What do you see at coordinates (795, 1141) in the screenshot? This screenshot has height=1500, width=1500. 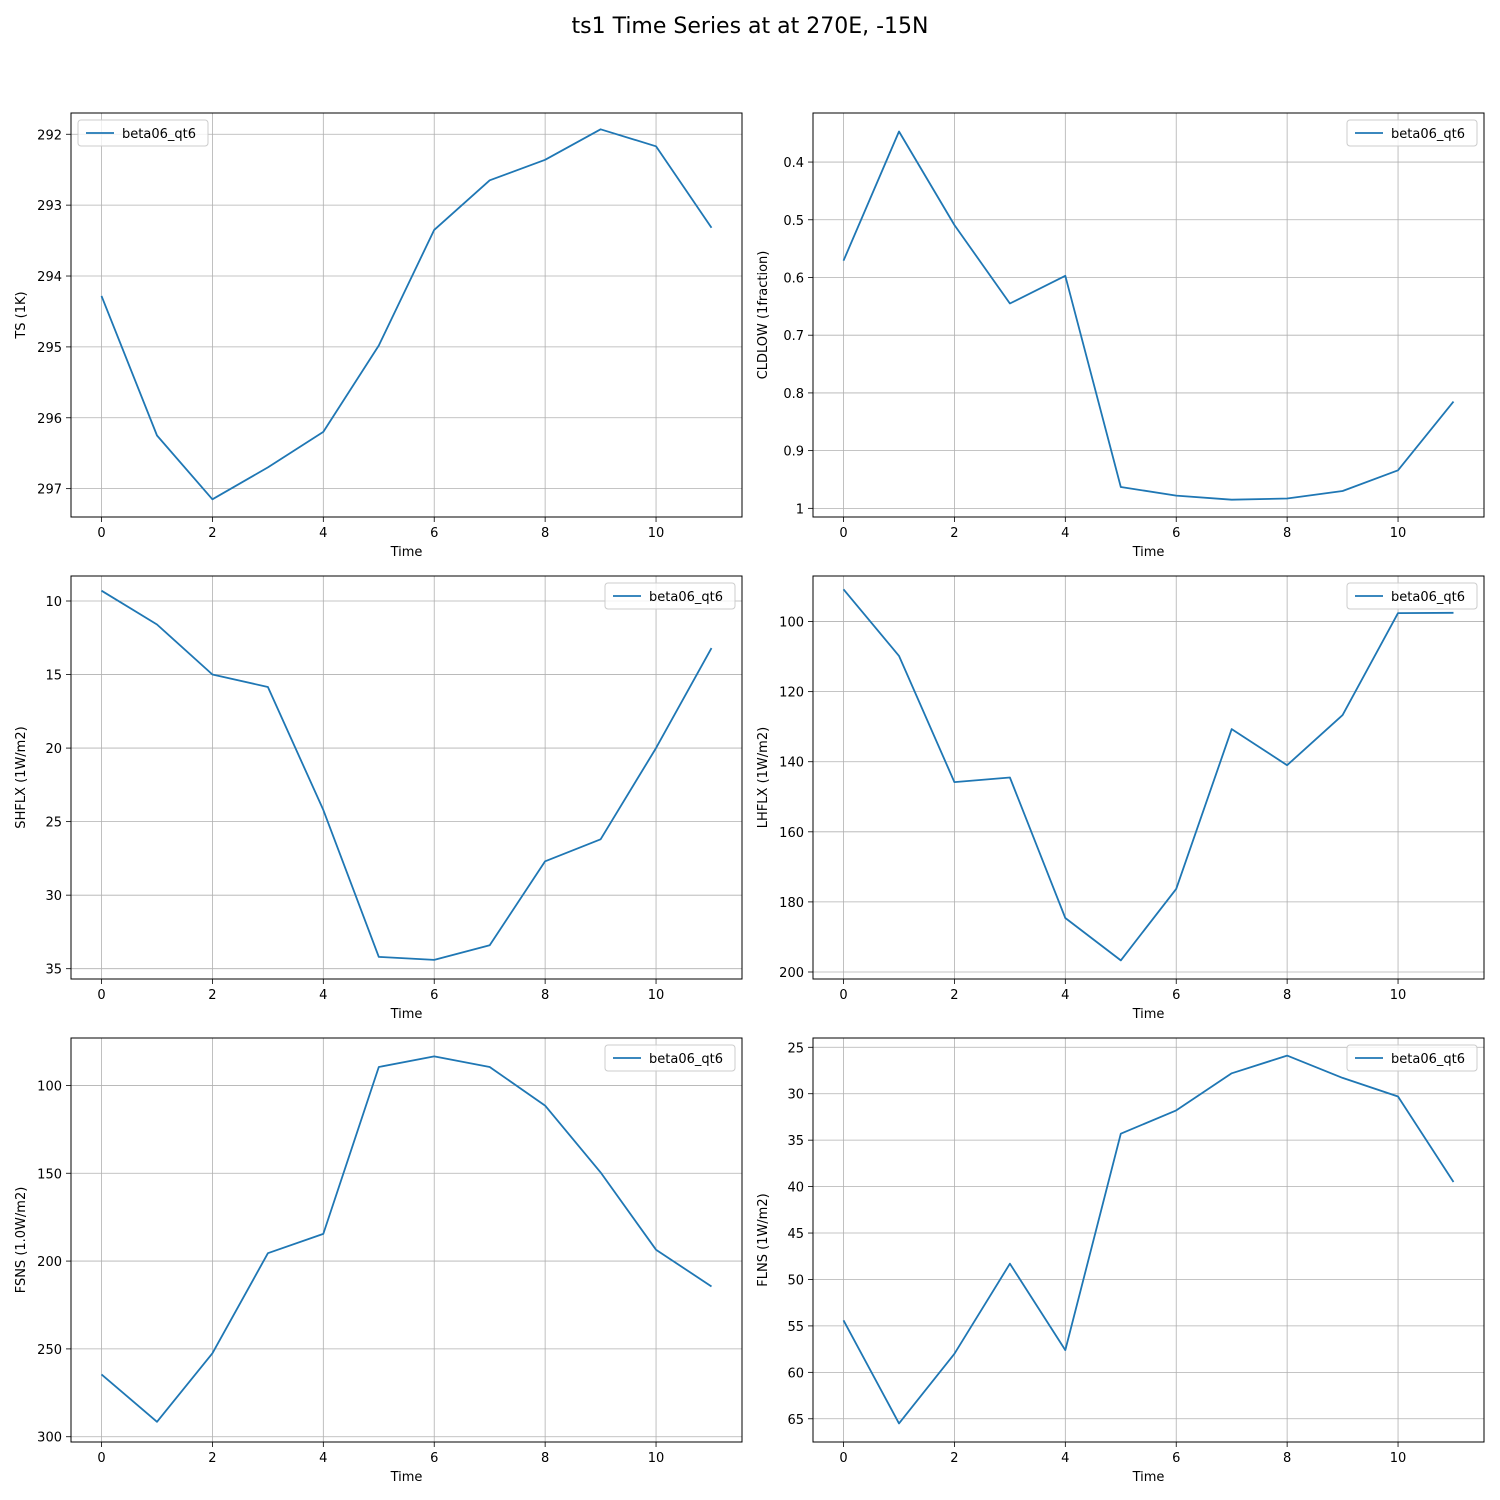 I see `y-tick-label: 35` at bounding box center [795, 1141].